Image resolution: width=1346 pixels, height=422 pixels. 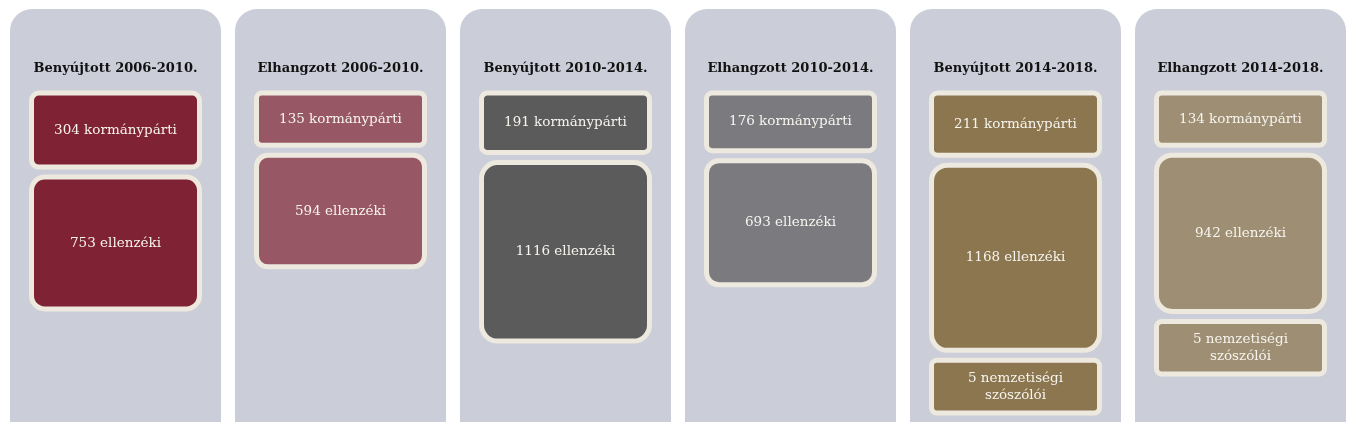 I want to click on text: Benyújtott 2010-2014., so click(x=565, y=68).